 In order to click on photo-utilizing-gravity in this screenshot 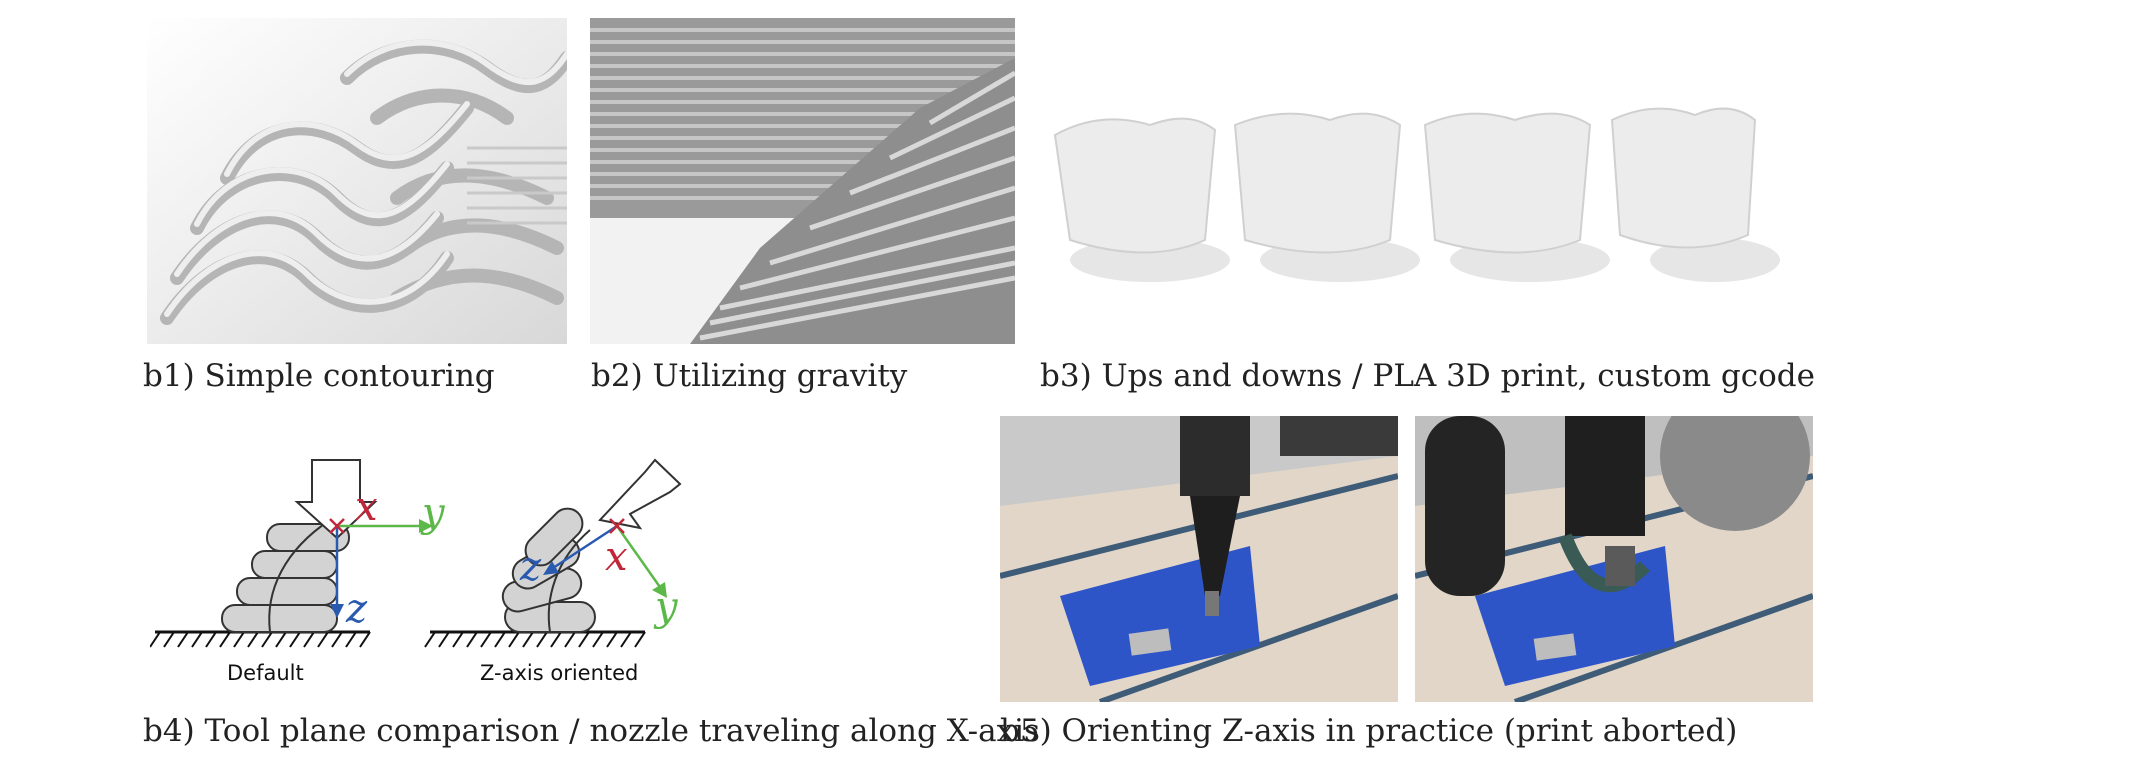, I will do `click(802, 181)`.